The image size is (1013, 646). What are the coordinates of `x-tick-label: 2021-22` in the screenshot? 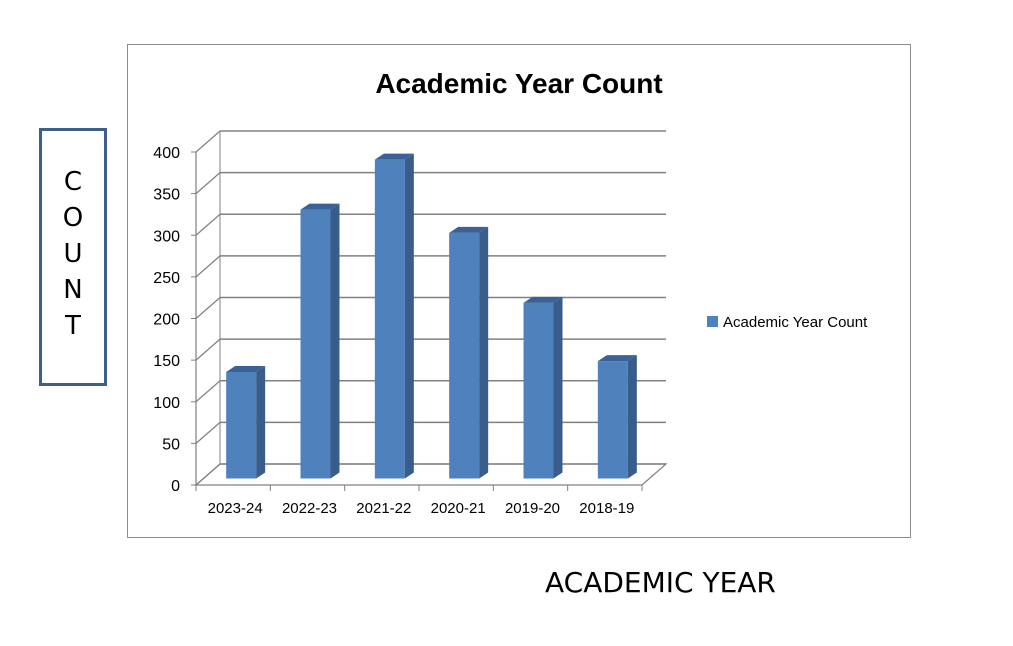 It's located at (383, 508).